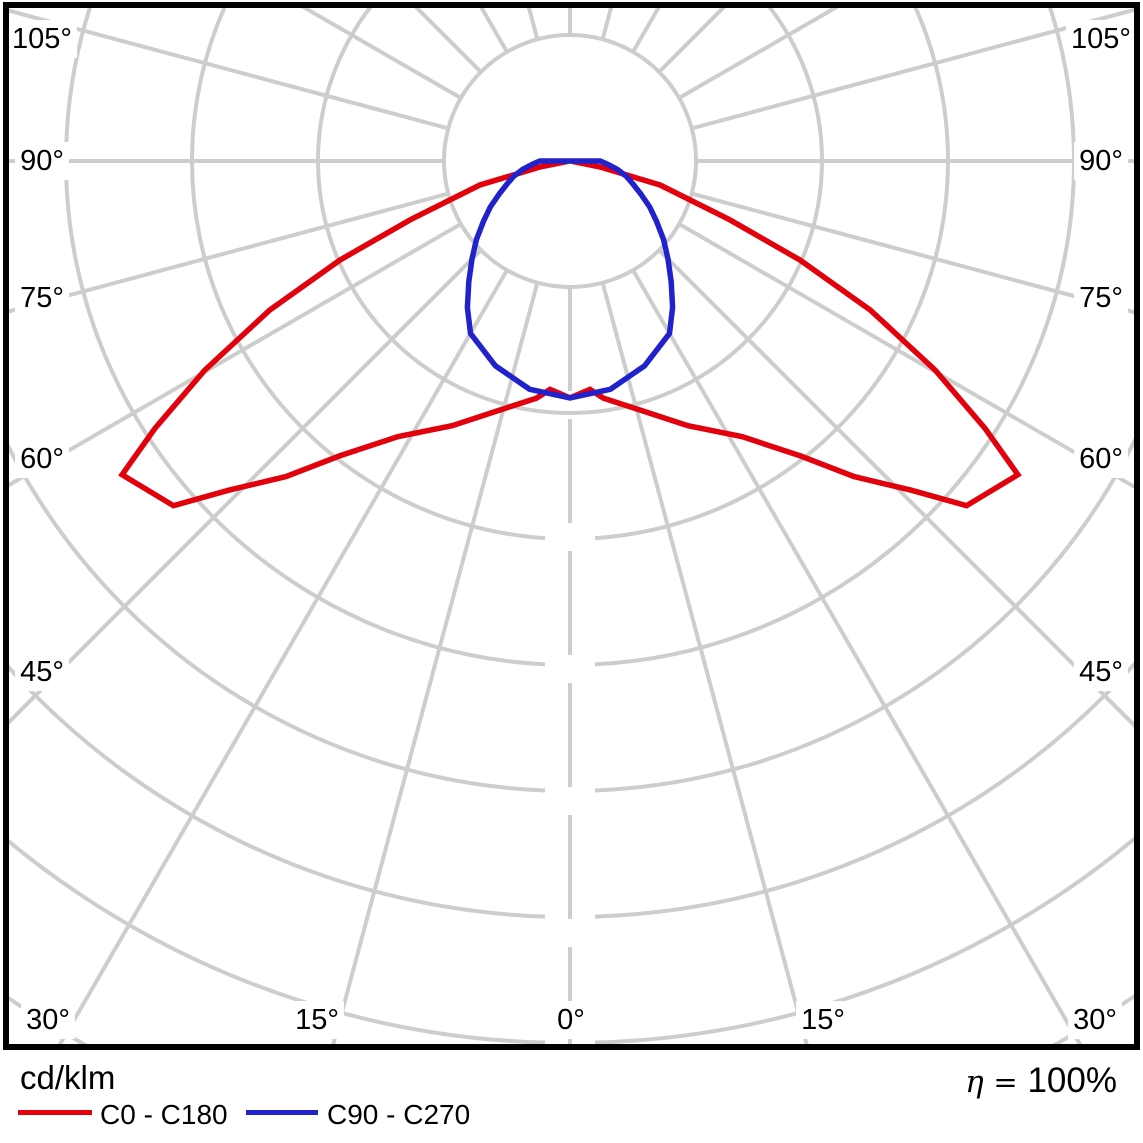 The width and height of the screenshot is (1143, 1143). What do you see at coordinates (55, 1112) in the screenshot?
I see `legend-swatch-c0-c180` at bounding box center [55, 1112].